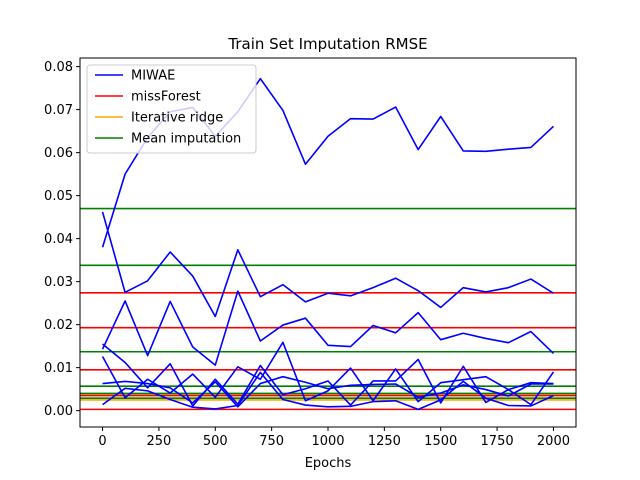  Describe the element at coordinates (327, 44) in the screenshot. I see `chart-title: Train Set Imputation RMSE` at that location.